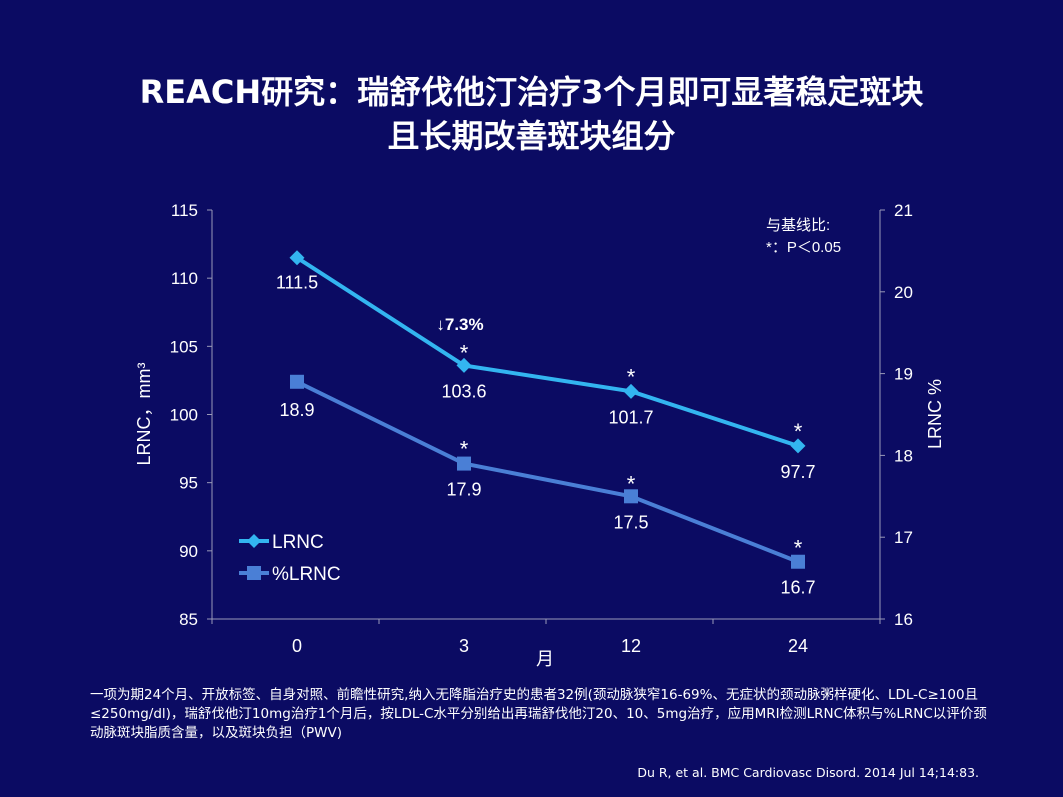 This screenshot has height=797, width=1063. Describe the element at coordinates (797, 472) in the screenshot. I see `data-label: 97.7` at that location.